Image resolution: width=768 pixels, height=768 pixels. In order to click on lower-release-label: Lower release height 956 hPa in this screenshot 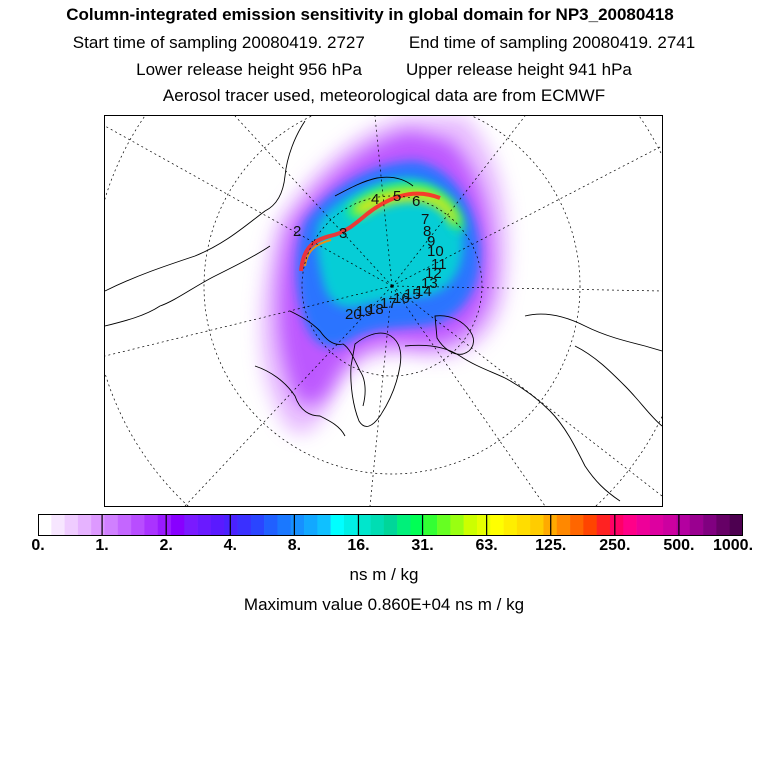, I will do `click(249, 69)`.